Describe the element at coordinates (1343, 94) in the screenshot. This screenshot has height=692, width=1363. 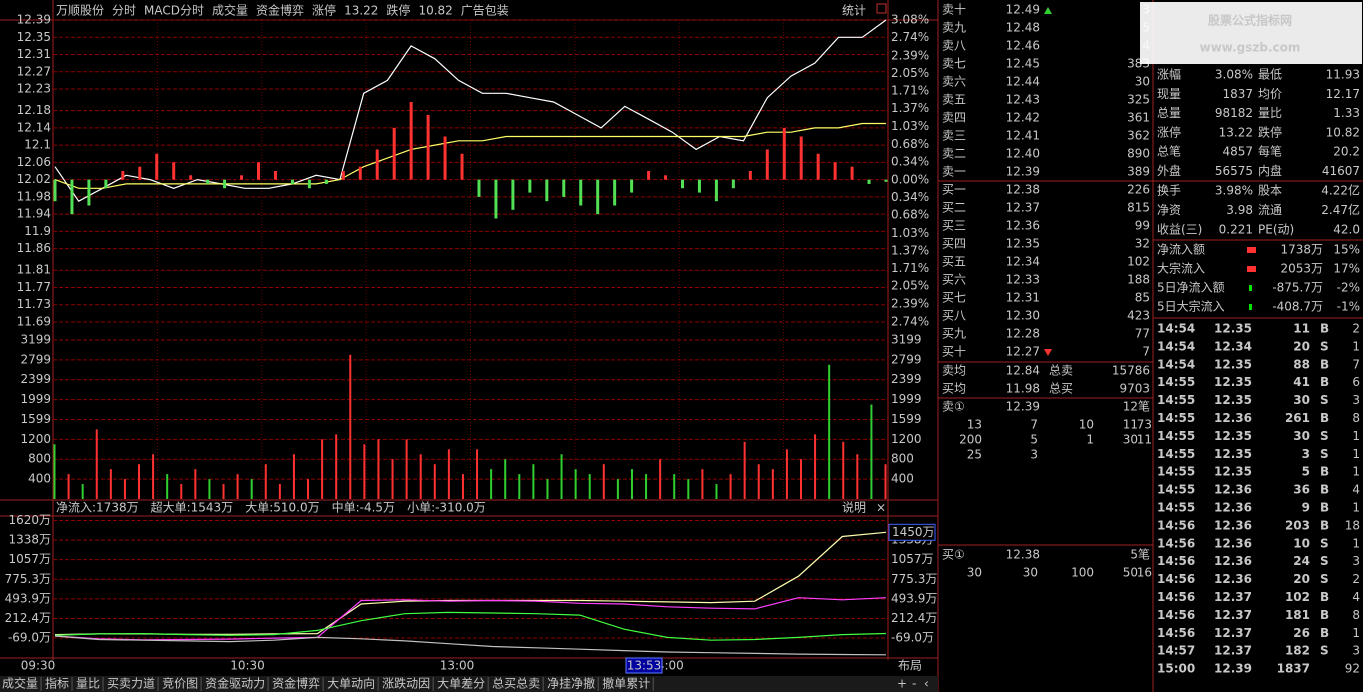
I see `stat-value: 12.17` at that location.